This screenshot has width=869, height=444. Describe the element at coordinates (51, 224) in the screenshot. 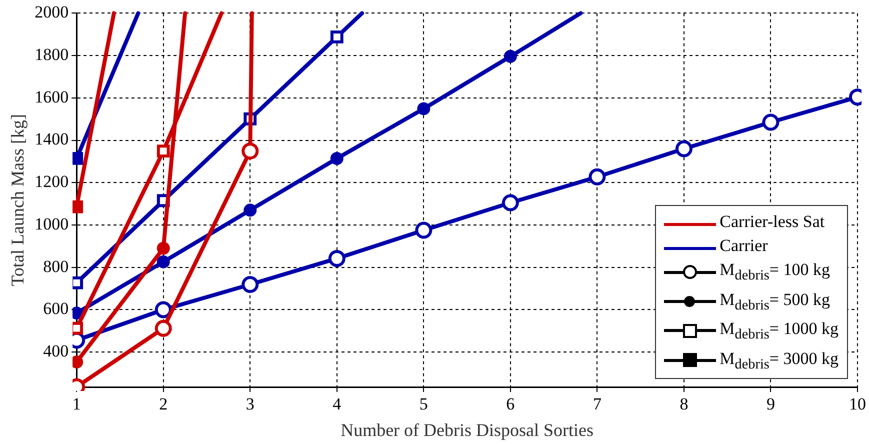

I see `y-tick-label: 1000` at that location.